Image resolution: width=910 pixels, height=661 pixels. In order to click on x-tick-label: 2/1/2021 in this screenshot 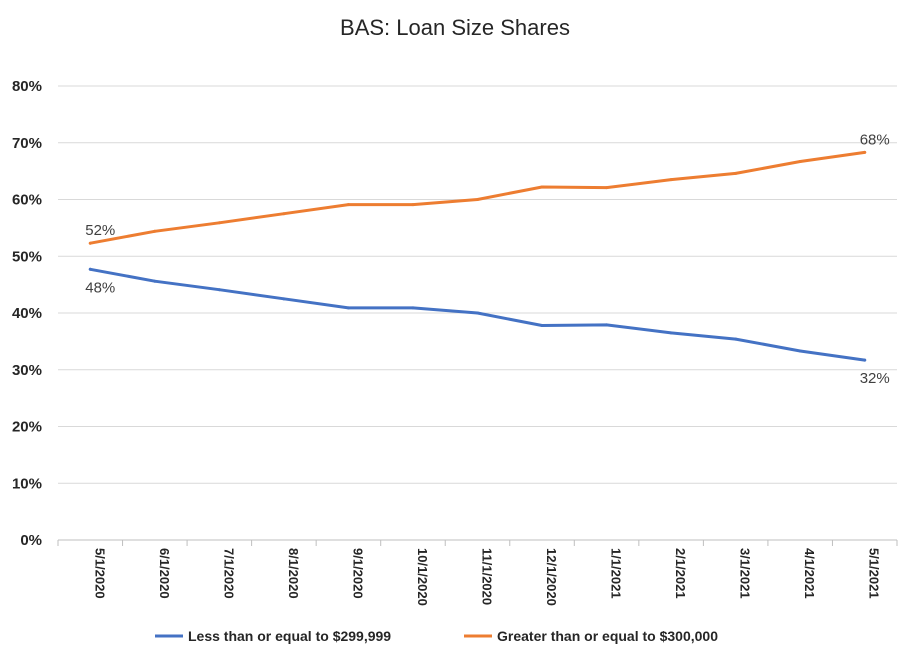, I will do `click(680, 573)`.